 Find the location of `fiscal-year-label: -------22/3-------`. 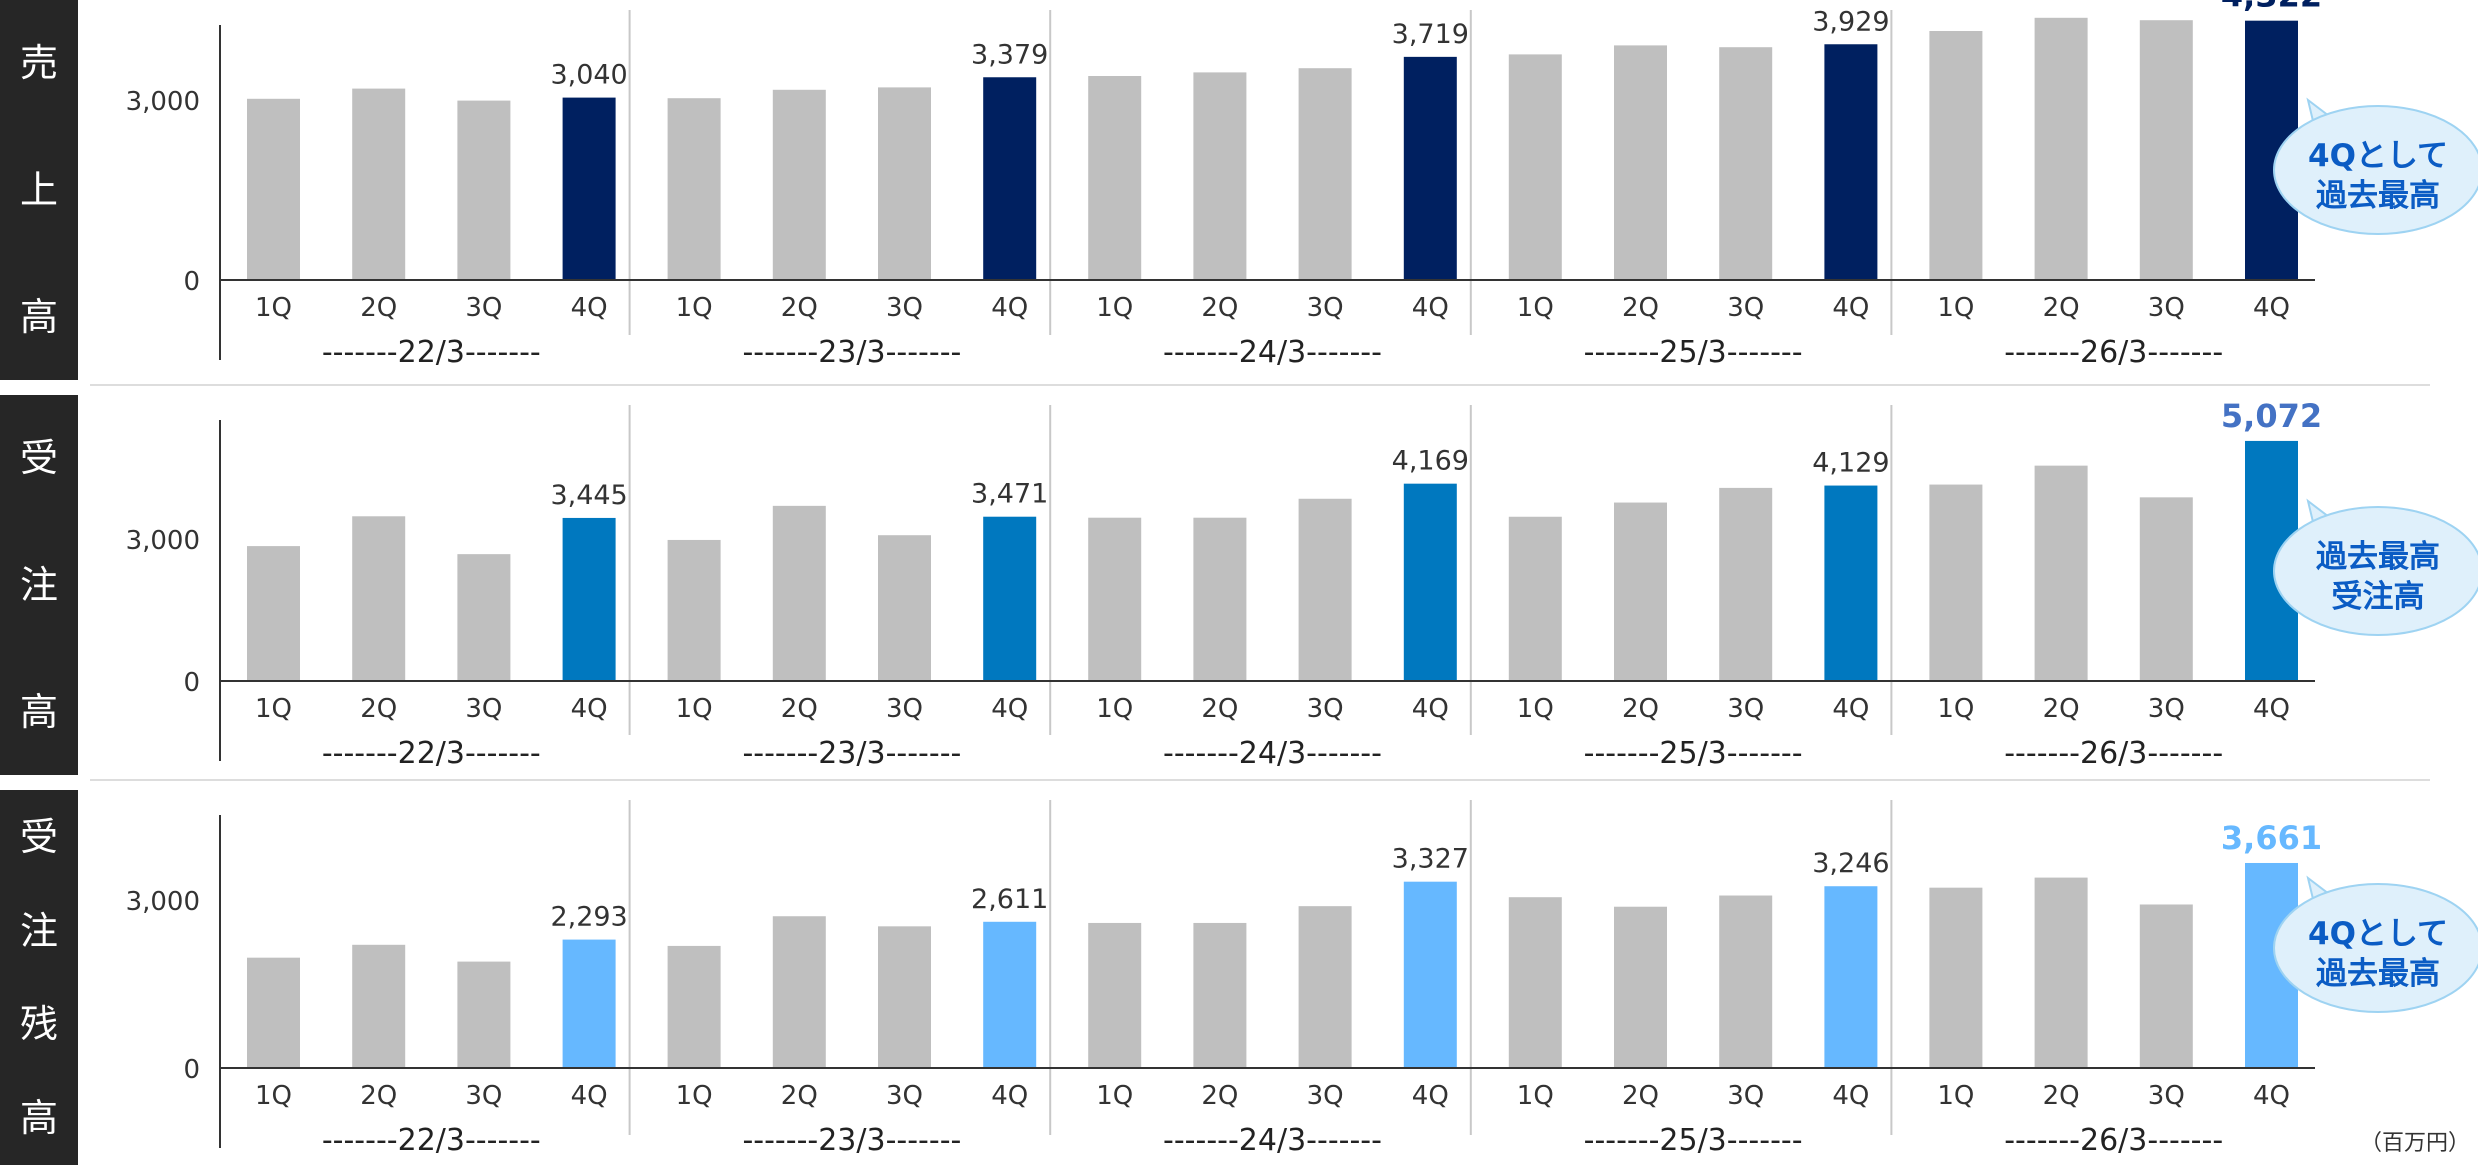

fiscal-year-label: -------22/3------- is located at coordinates (431, 753).